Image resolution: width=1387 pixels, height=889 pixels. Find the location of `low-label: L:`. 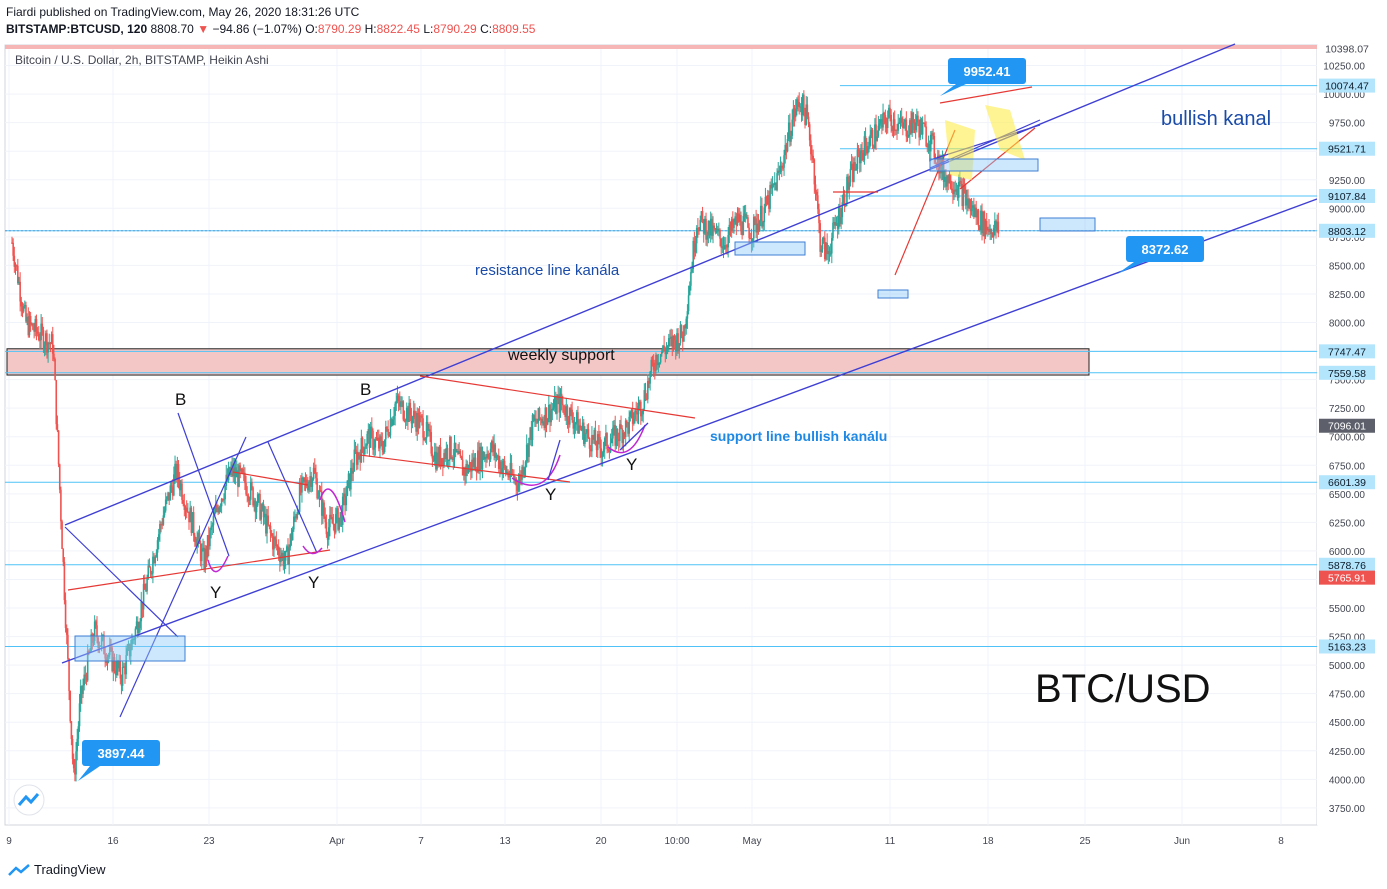

low-label: L: is located at coordinates (428, 29).